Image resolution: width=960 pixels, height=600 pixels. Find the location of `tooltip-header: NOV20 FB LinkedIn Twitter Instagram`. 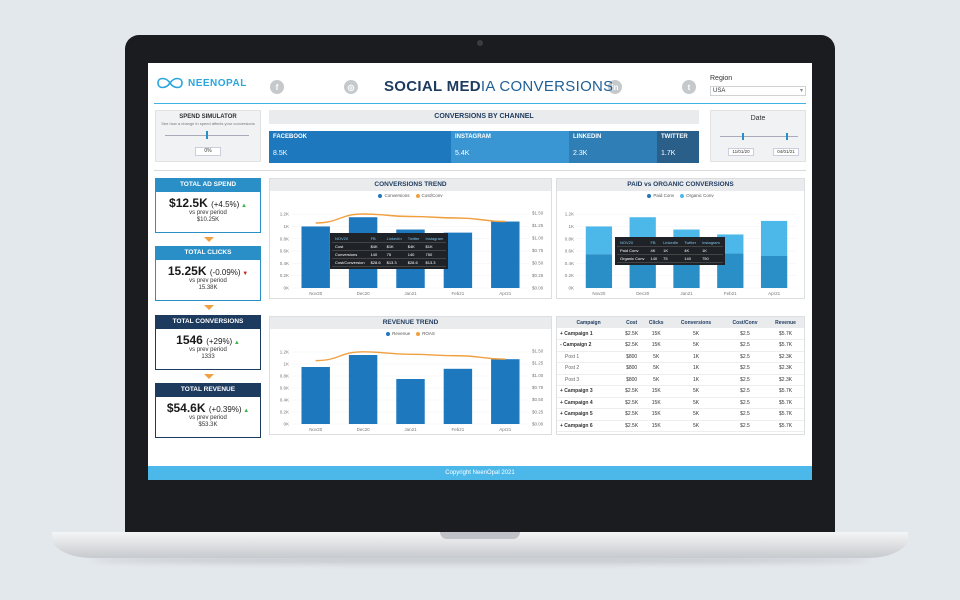

tooltip-header: NOV20 FB LinkedIn Twitter Instagram is located at coordinates (670, 243).